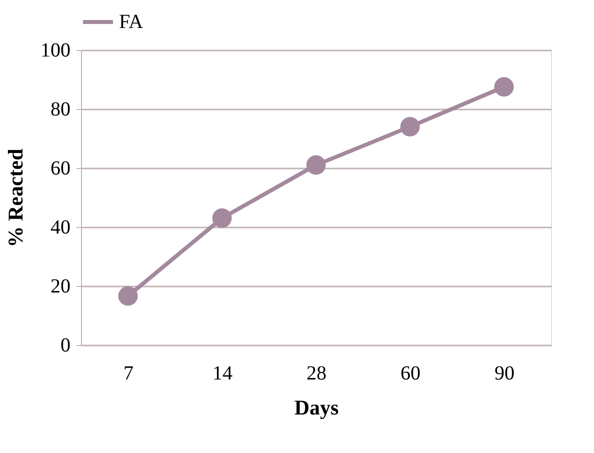  Describe the element at coordinates (410, 373) in the screenshot. I see `x-tick-label: 60` at that location.